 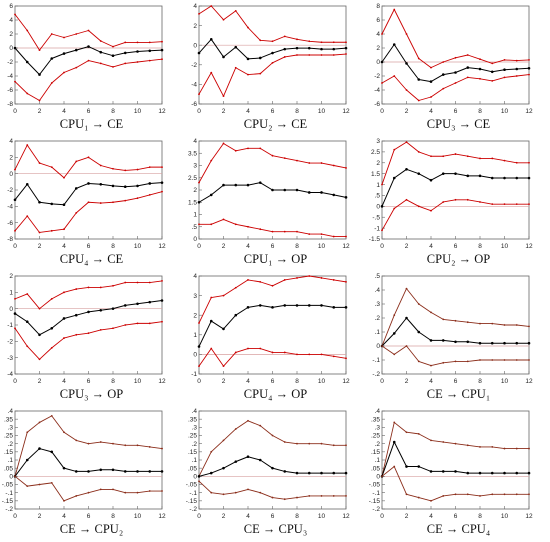 What do you see at coordinates (10, 374) in the screenshot?
I see `y-tick-label: -4` at bounding box center [10, 374].